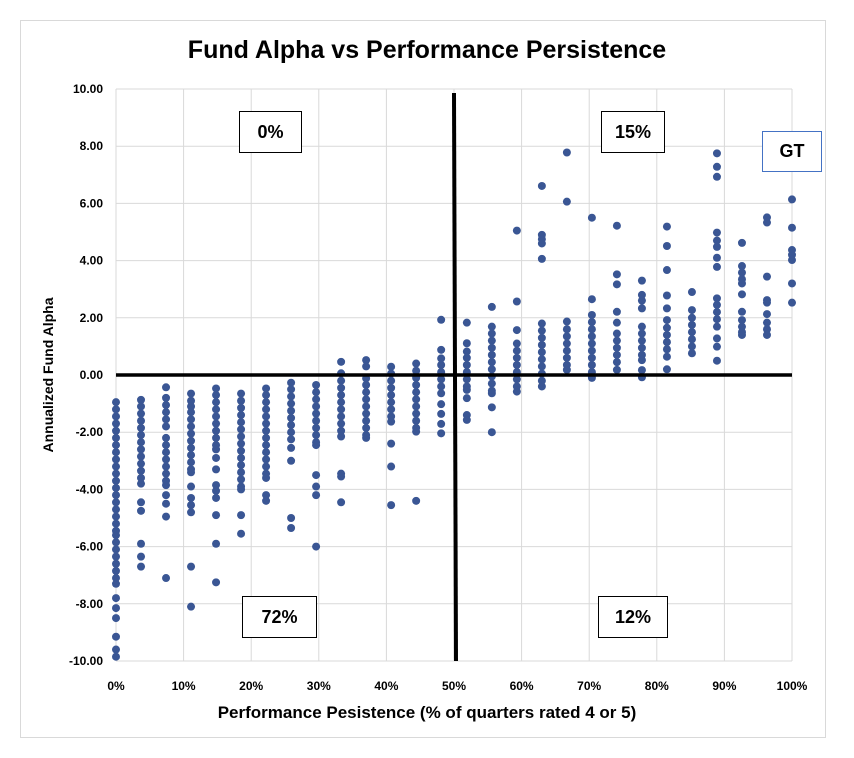  What do you see at coordinates (279, 617) in the screenshot?
I see `quadrant-label-bottom-left: 72%` at bounding box center [279, 617].